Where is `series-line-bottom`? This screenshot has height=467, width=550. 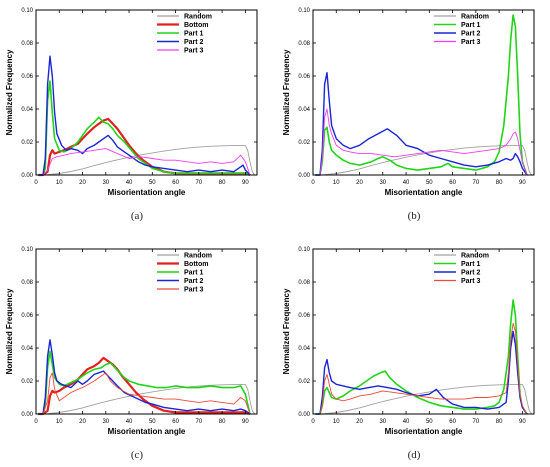
series-line-bottom is located at coordinates (144, 147).